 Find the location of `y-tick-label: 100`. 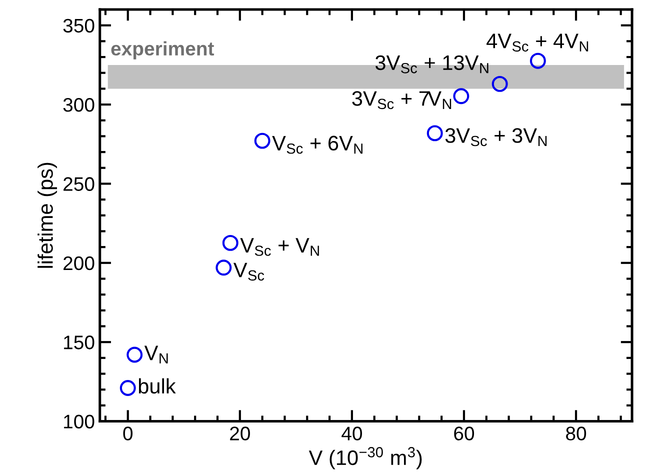

y-tick-label: 100 is located at coordinates (79, 421).